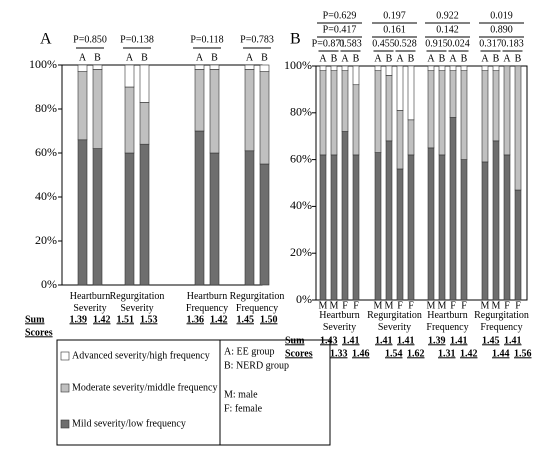 This screenshot has width=550, height=450. What do you see at coordinates (137, 302) in the screenshot?
I see `category-label: Regurgitation Severity` at bounding box center [137, 302].